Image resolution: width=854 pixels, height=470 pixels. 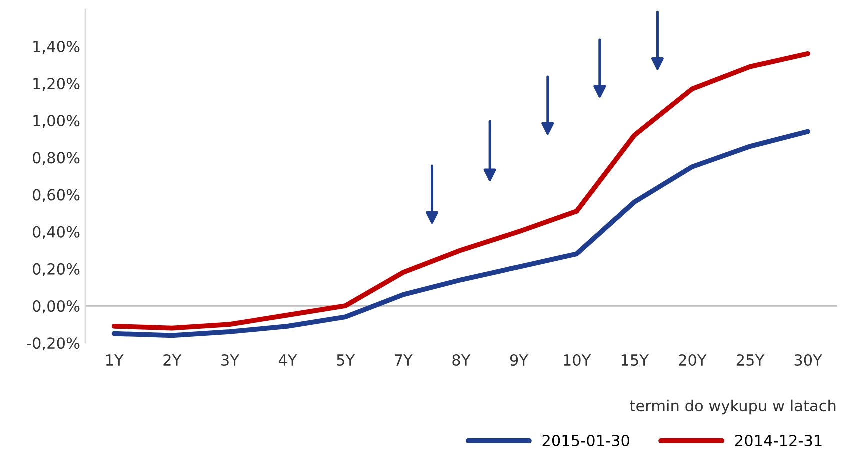 What do you see at coordinates (57, 121) in the screenshot?
I see `y-tick-label: 1,00%` at bounding box center [57, 121].